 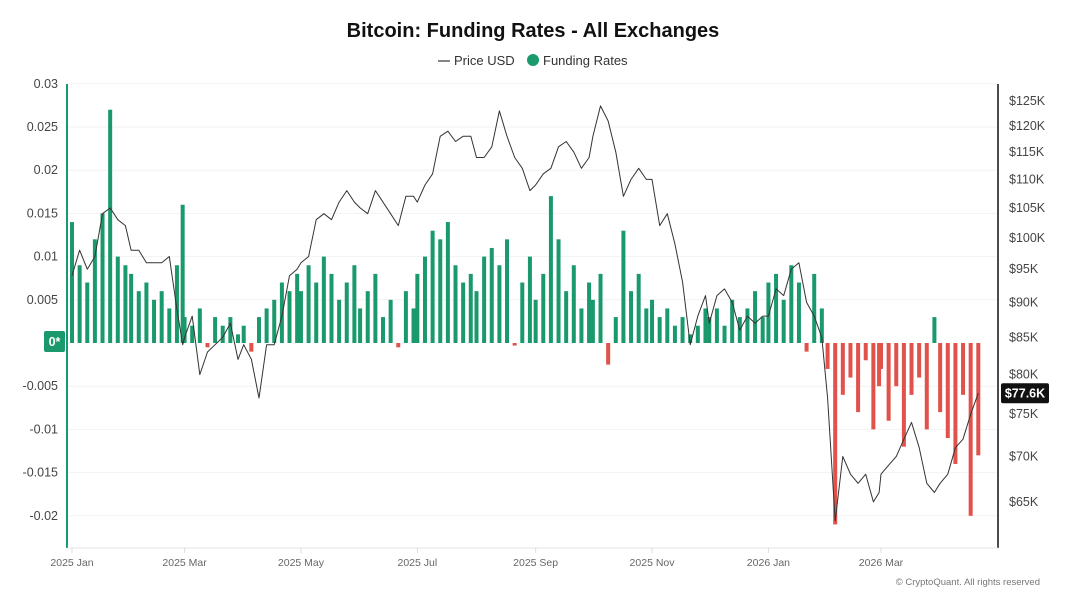 I want to click on right-tick-label: $125K, so click(x=1027, y=101).